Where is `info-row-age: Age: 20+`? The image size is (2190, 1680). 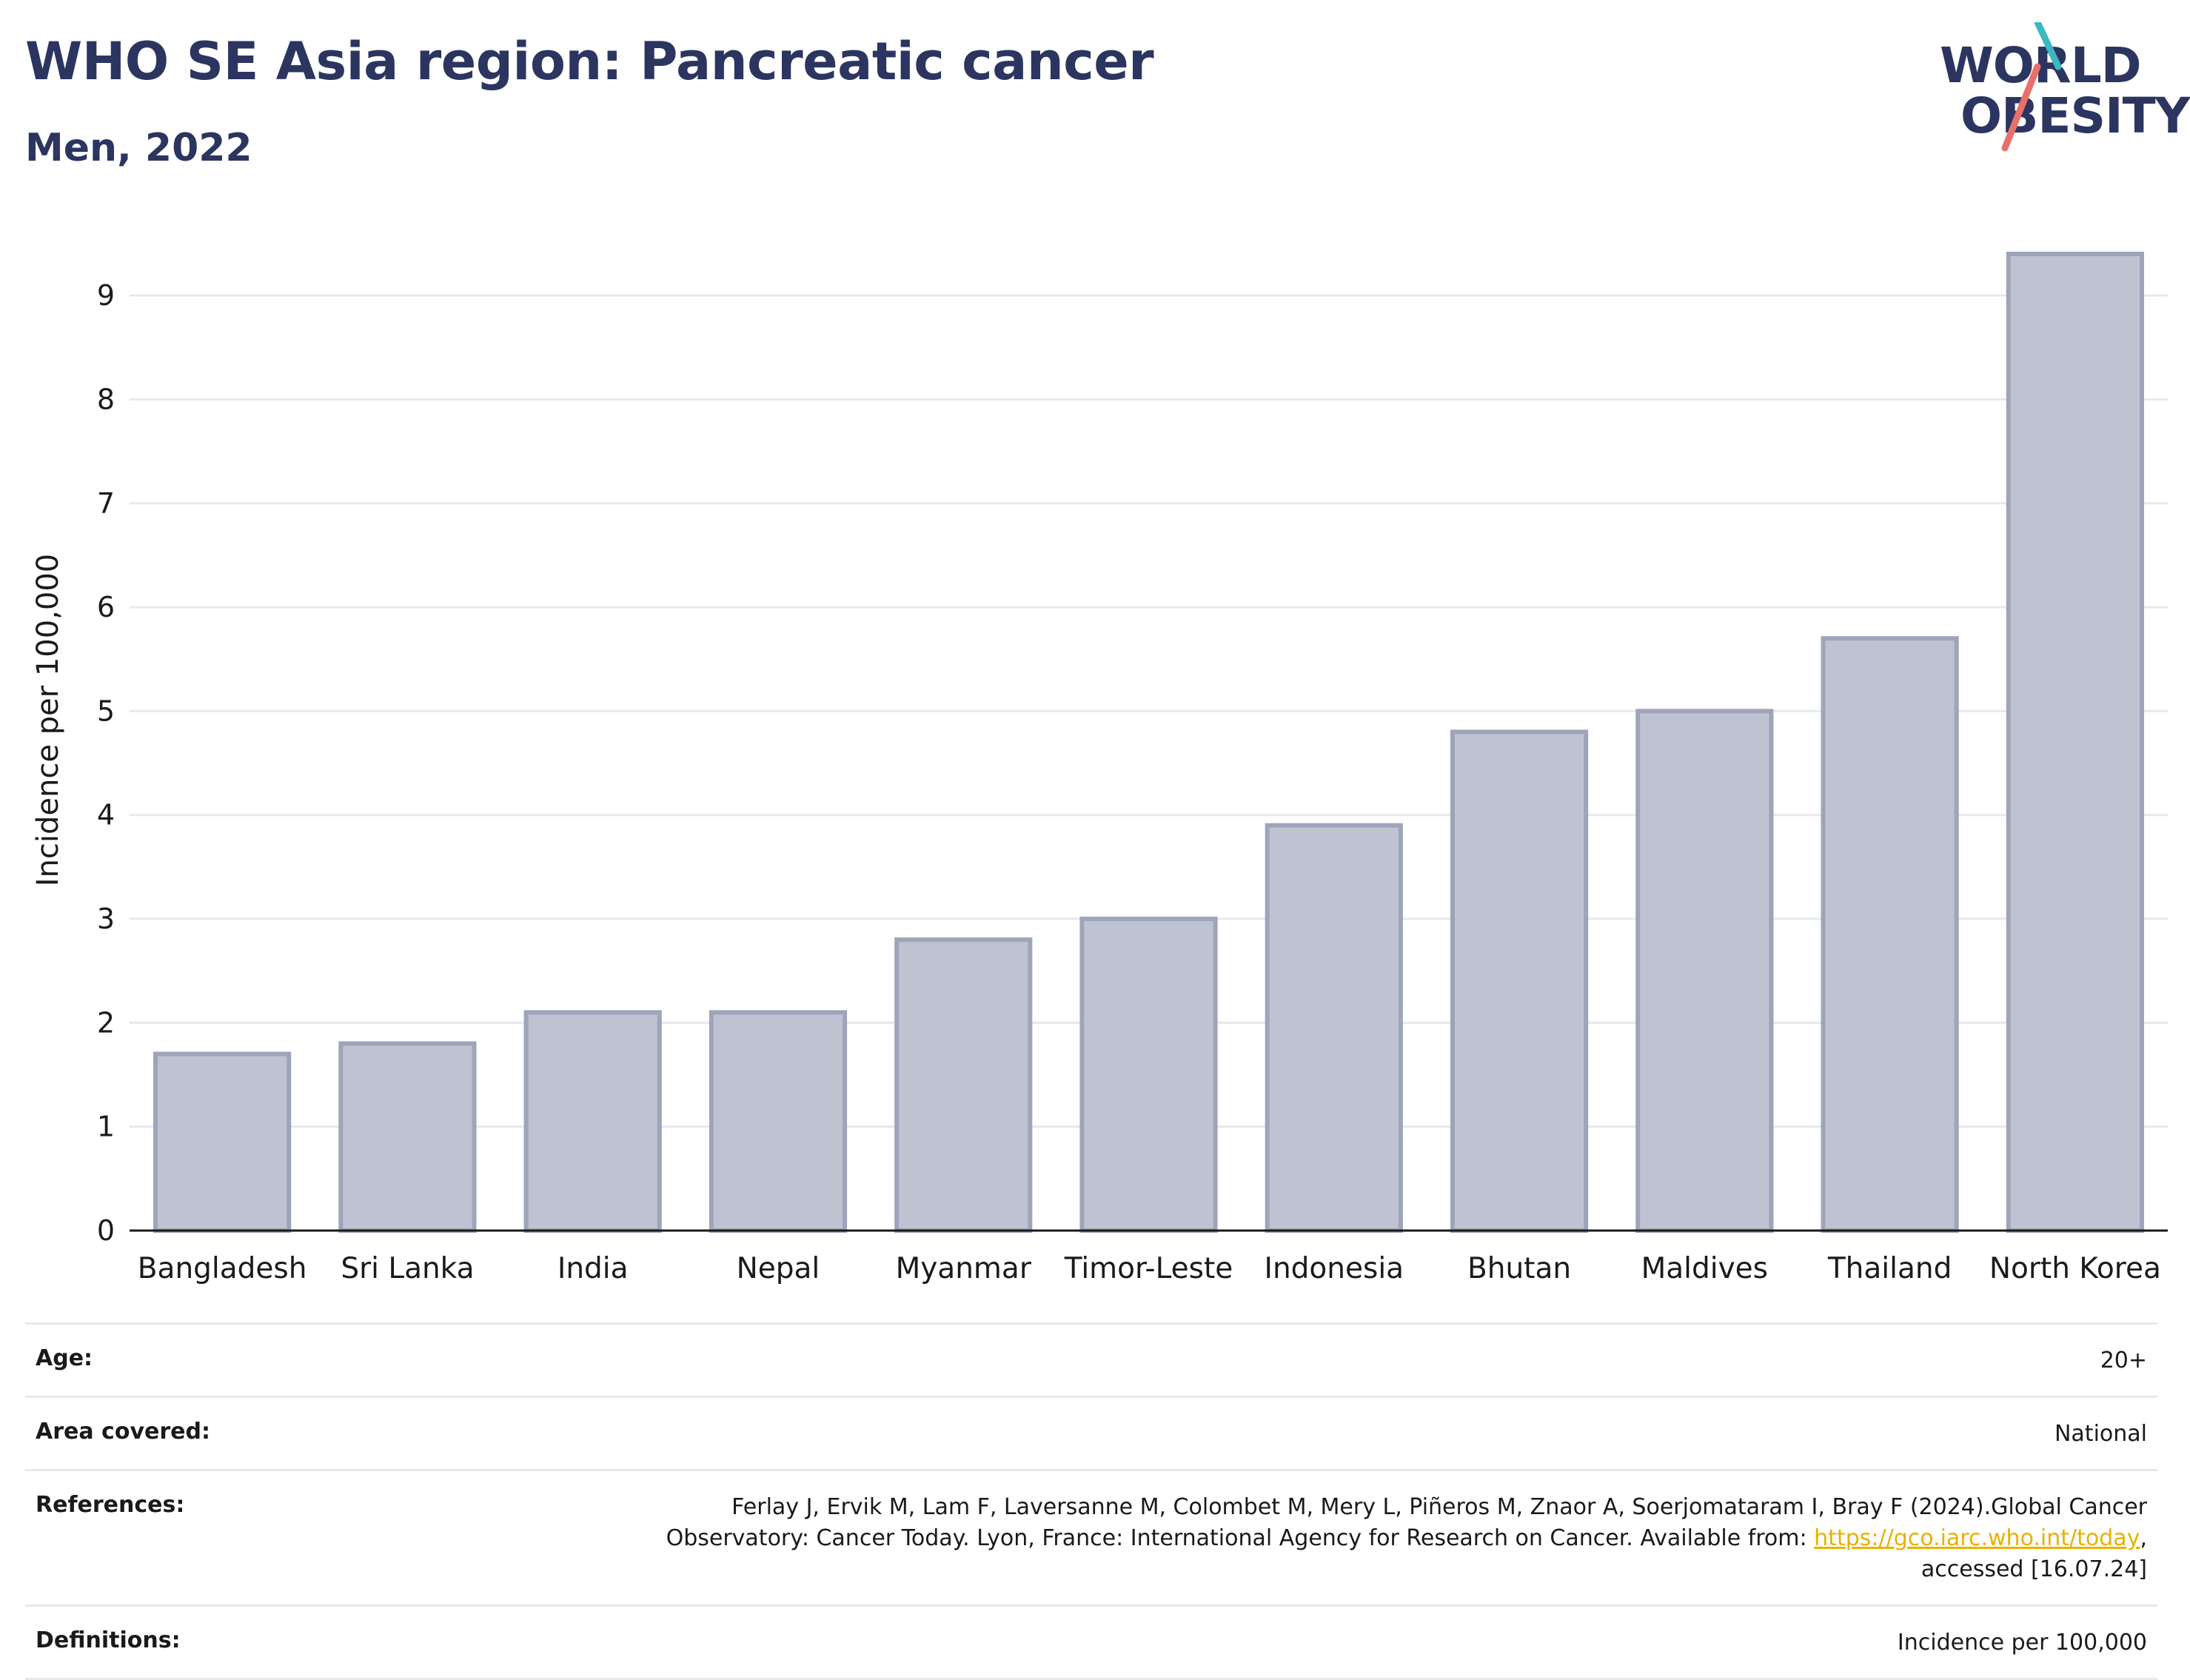
info-row-age: Age: 20+ is located at coordinates (1091, 1359).